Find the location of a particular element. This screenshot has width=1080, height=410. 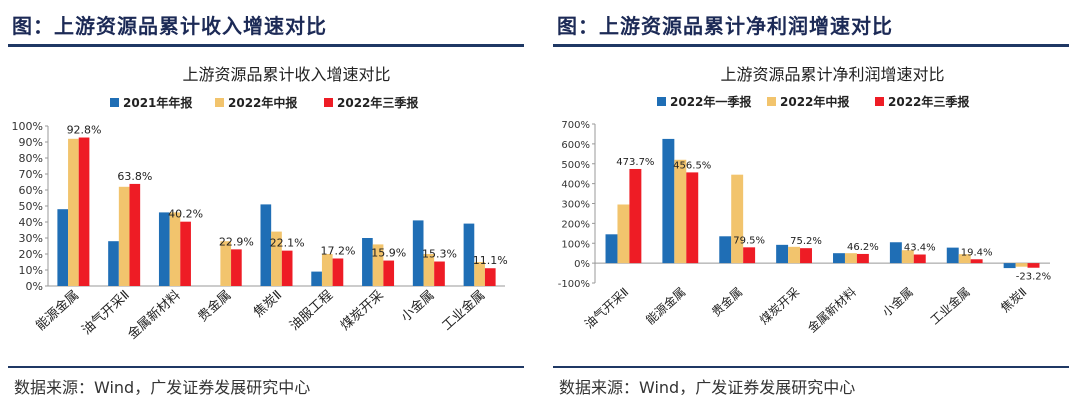

y-tick-label: 300% is located at coordinates (575, 205).